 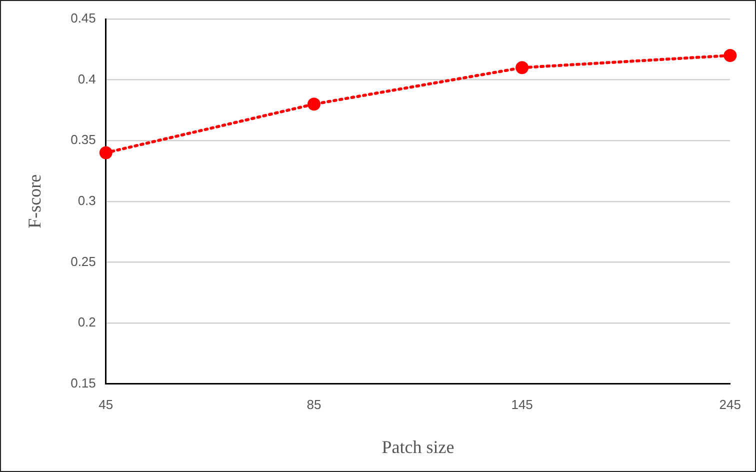 What do you see at coordinates (106, 404) in the screenshot?
I see `x-tick-label: 45` at bounding box center [106, 404].